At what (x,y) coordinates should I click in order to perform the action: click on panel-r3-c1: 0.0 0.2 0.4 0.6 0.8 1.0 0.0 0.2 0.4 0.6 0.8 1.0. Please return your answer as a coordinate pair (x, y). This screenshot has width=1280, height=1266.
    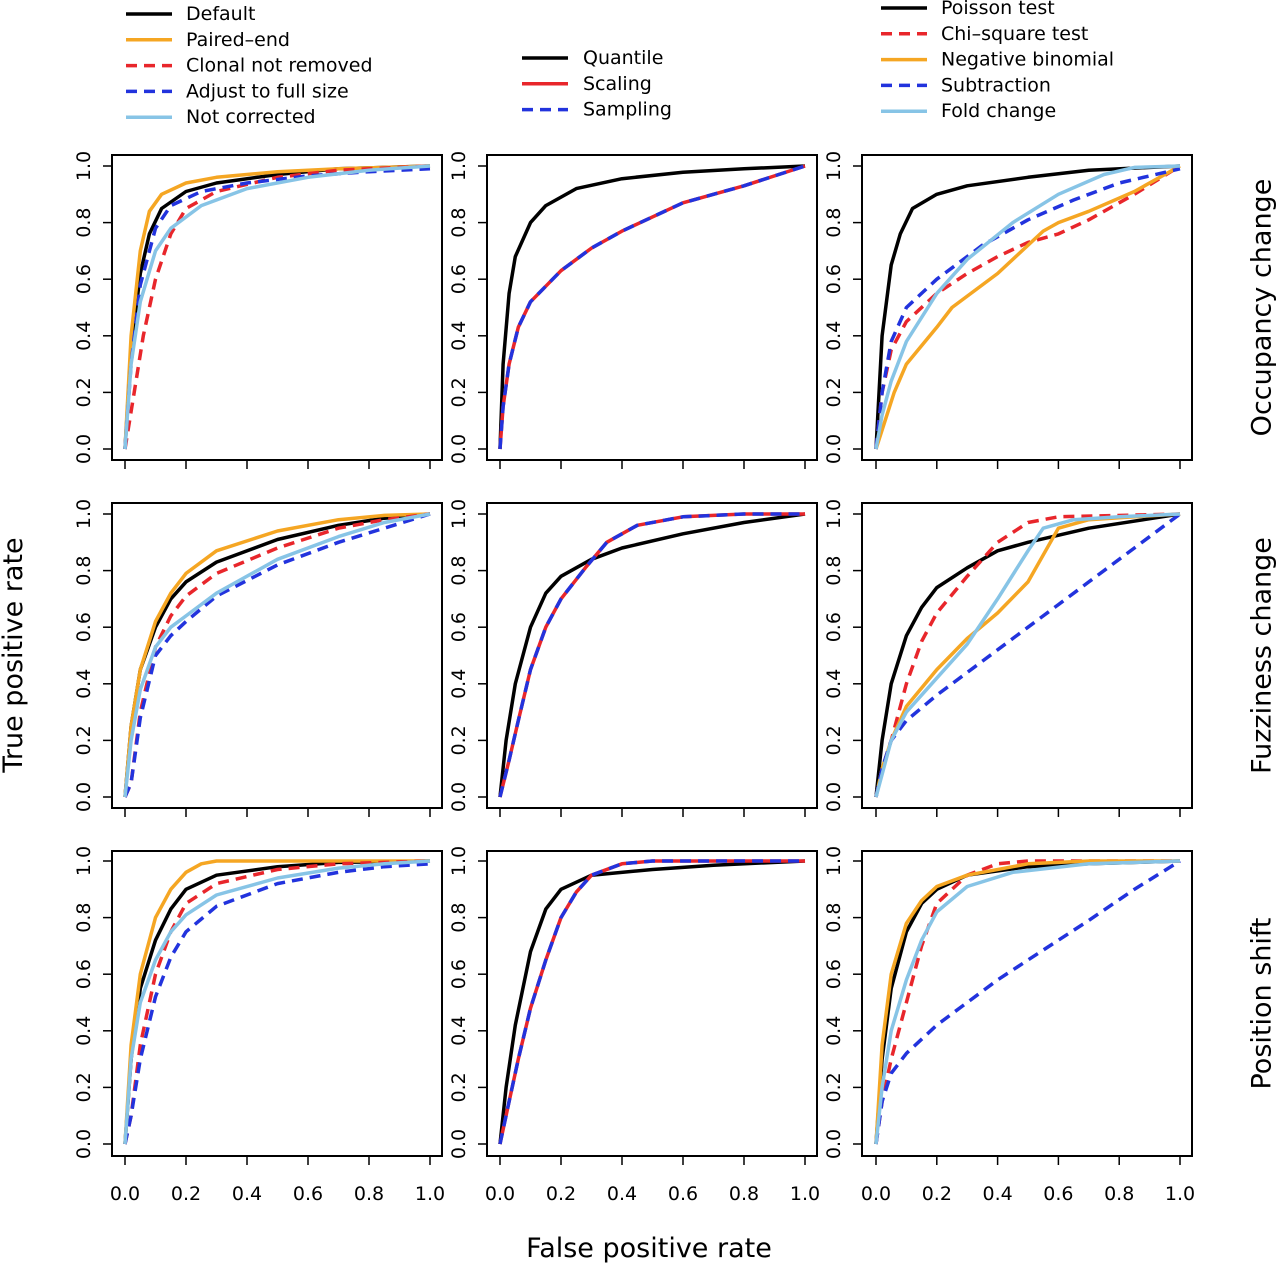
    Looking at the image, I should click on (259, 1025).